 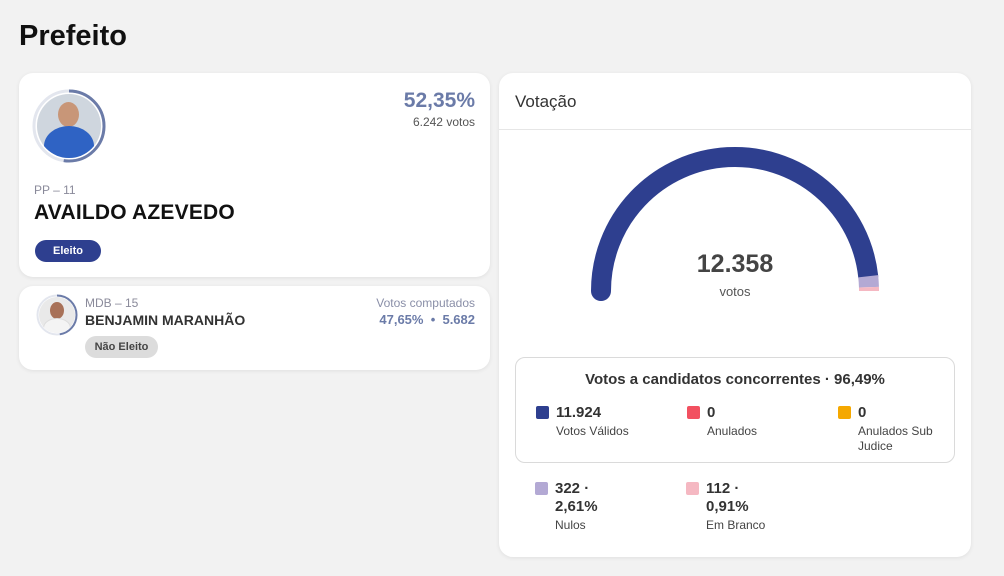 What do you see at coordinates (121, 347) in the screenshot?
I see `status-badge-nao-eleito: Não Eleito` at bounding box center [121, 347].